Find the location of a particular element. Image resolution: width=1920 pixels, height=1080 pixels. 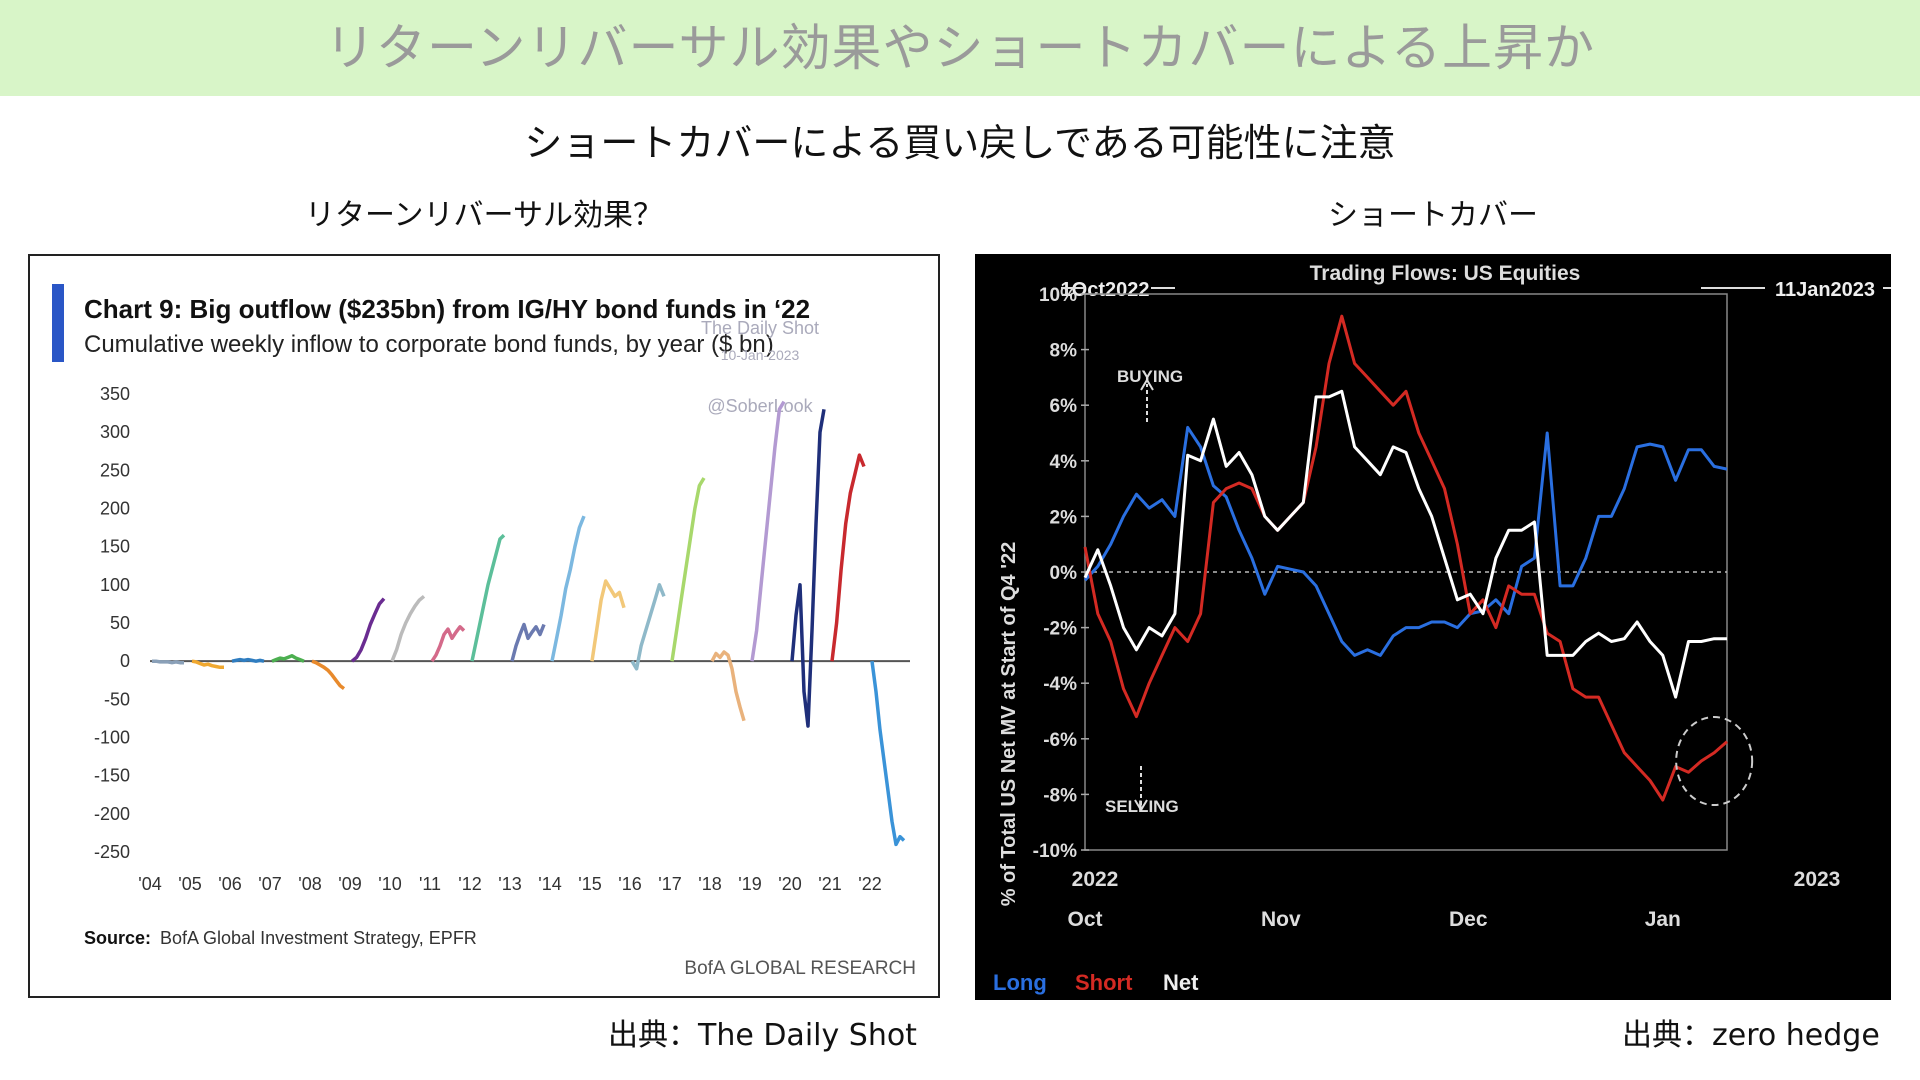

x-tick-label: '19 is located at coordinates (749, 884).